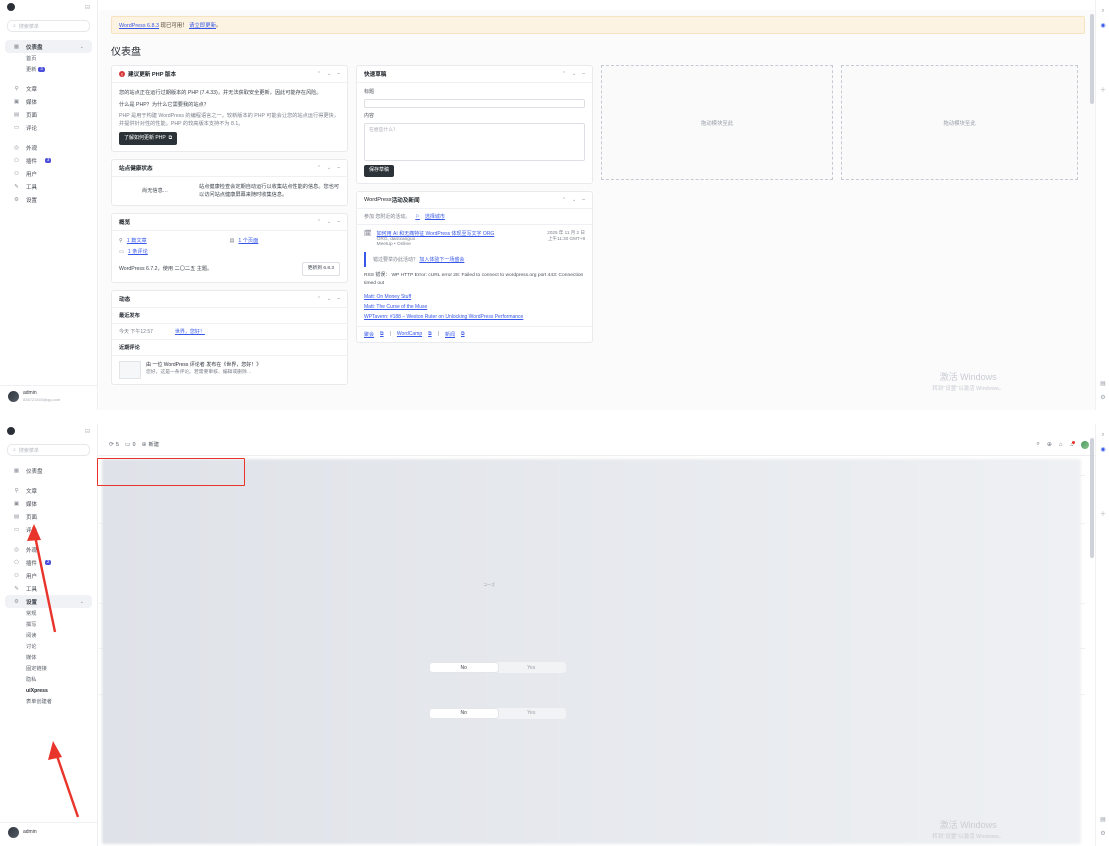  What do you see at coordinates (229, 252) in the screenshot?
I see `overview-stat-comments: ▭ 1 条评论` at bounding box center [229, 252].